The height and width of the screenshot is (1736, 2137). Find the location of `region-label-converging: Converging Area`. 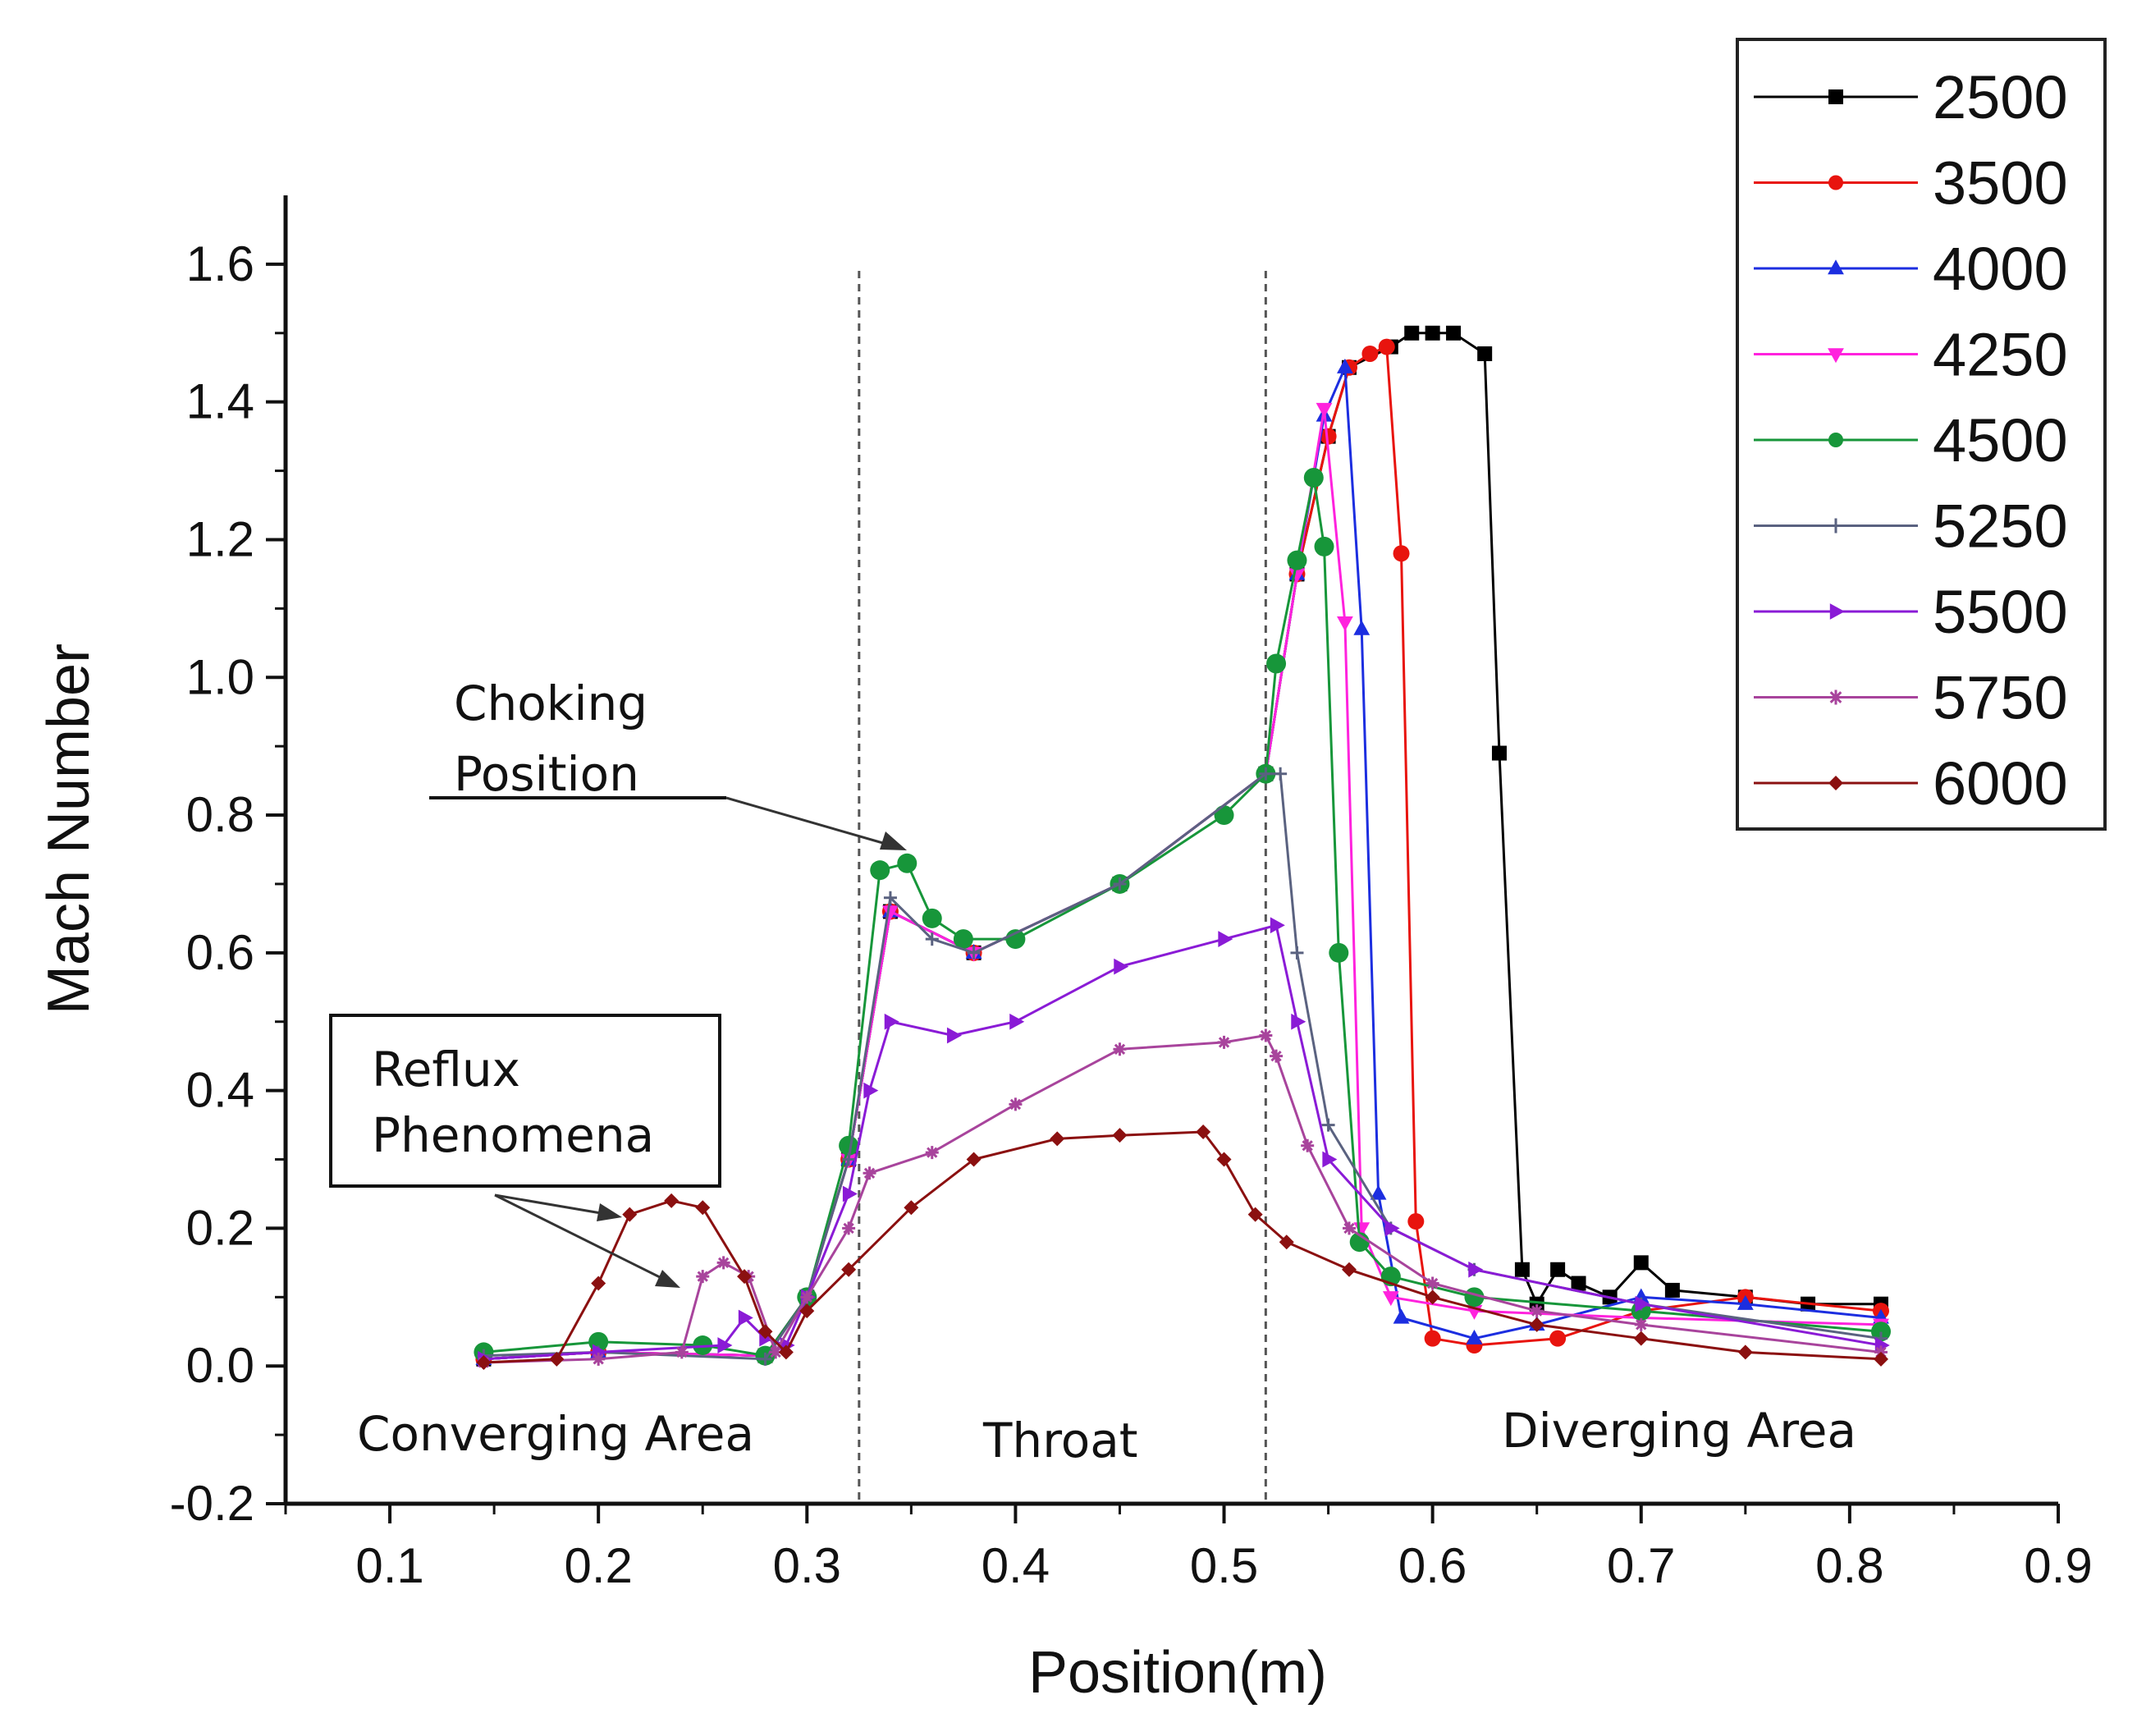

region-label-converging: Converging Area is located at coordinates (555, 1434).